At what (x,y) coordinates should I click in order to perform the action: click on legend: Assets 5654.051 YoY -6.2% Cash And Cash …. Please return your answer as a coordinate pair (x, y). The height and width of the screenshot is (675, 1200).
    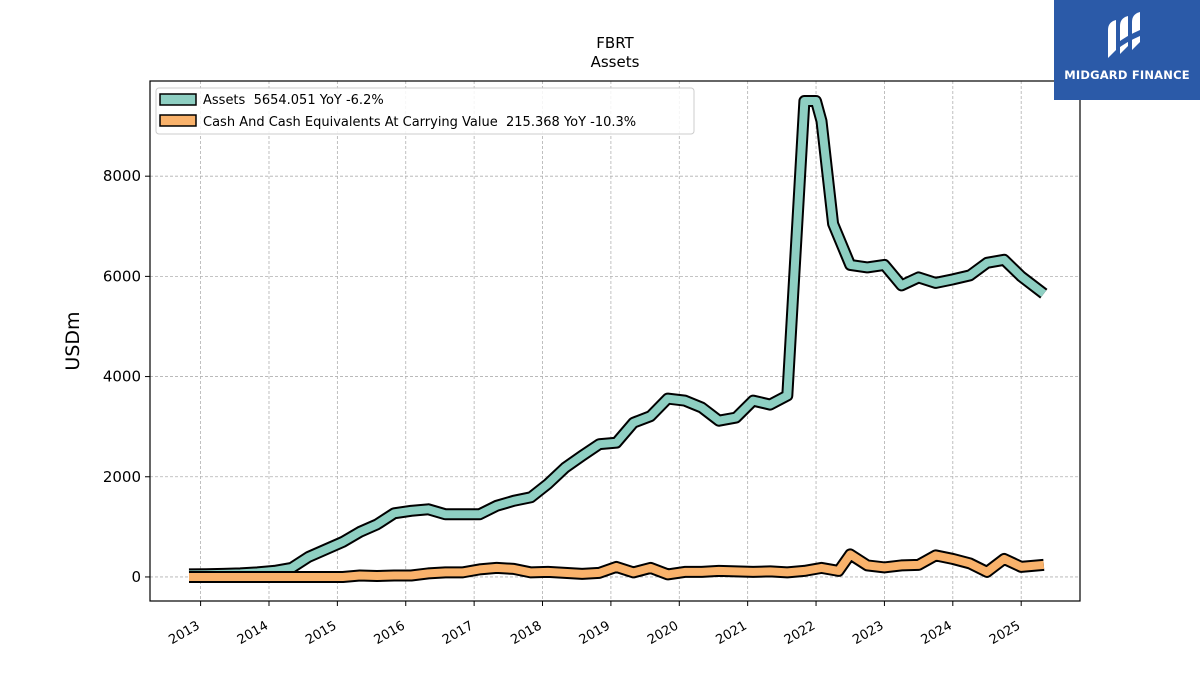
    Looking at the image, I should click on (425, 111).